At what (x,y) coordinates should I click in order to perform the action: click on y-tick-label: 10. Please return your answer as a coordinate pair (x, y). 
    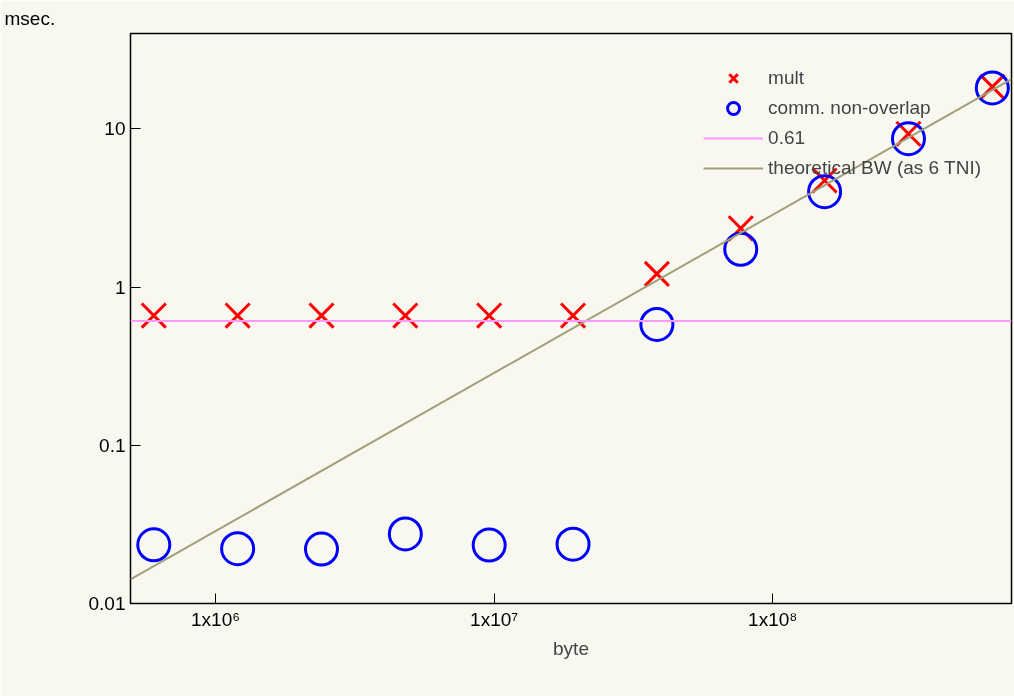
    Looking at the image, I should click on (115, 129).